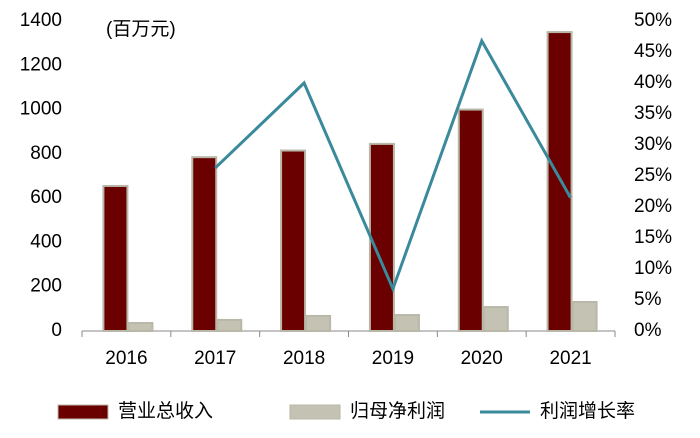 This screenshot has width=700, height=438. What do you see at coordinates (56, 330) in the screenshot?
I see `y-tick-label: 0` at bounding box center [56, 330].